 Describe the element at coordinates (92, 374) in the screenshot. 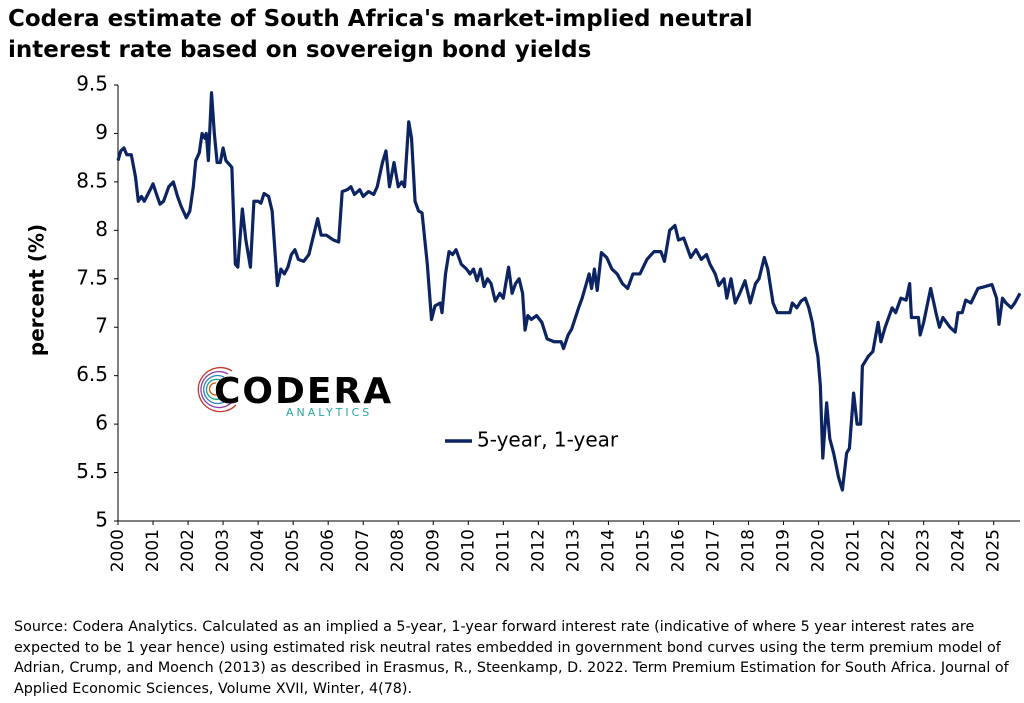

I see `y-tick-label: 6.5` at that location.